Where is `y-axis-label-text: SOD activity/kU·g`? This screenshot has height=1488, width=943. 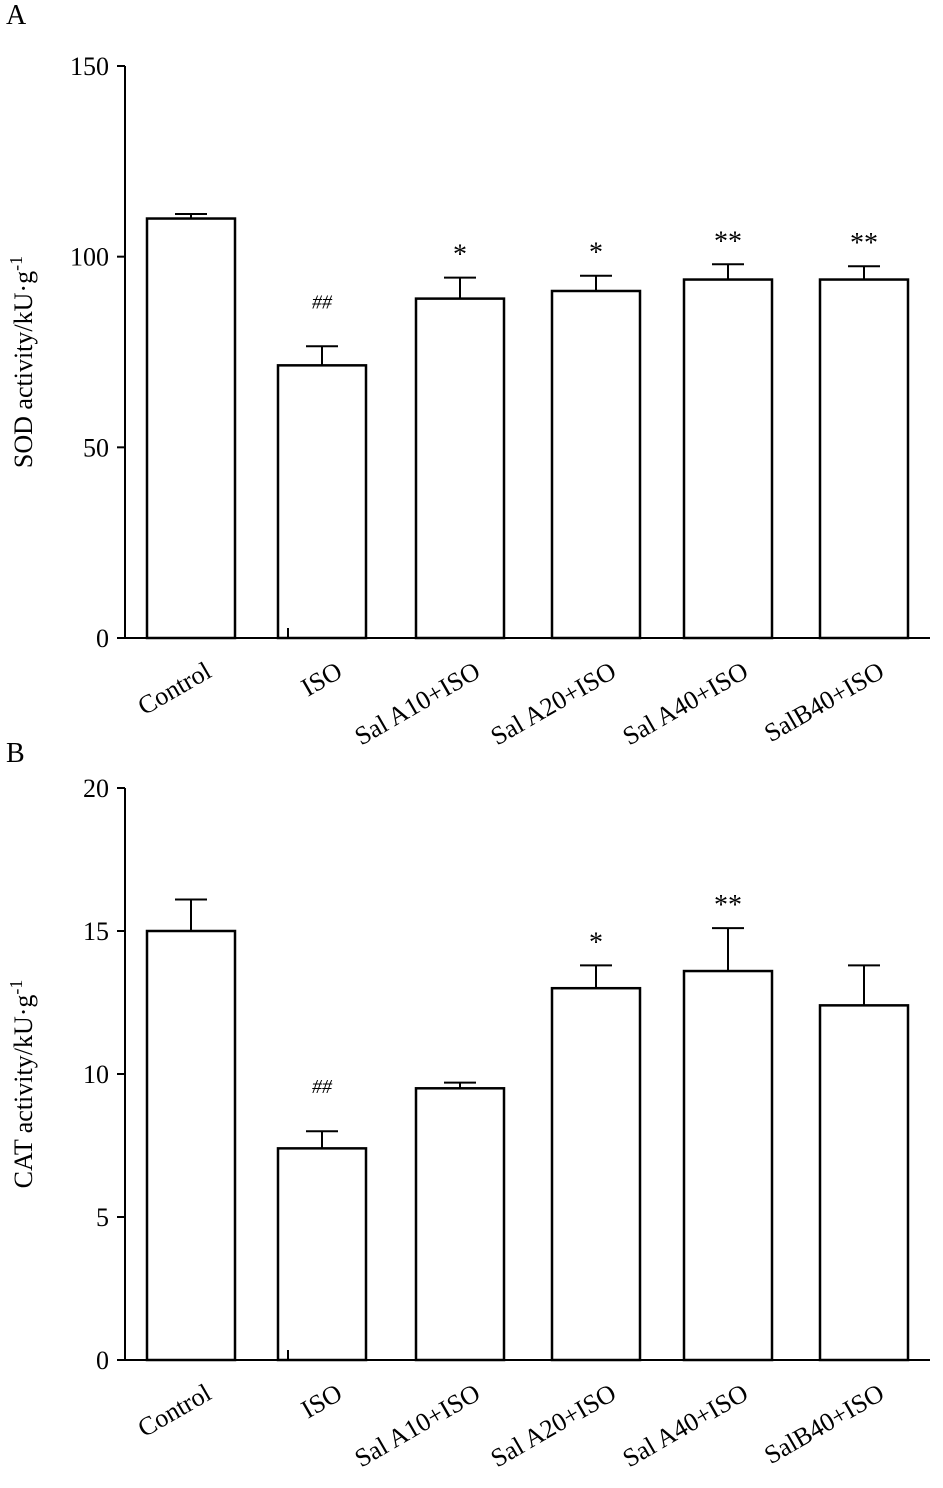
y-axis-label-text: SOD activity/kU·g is located at coordinates (23, 369).